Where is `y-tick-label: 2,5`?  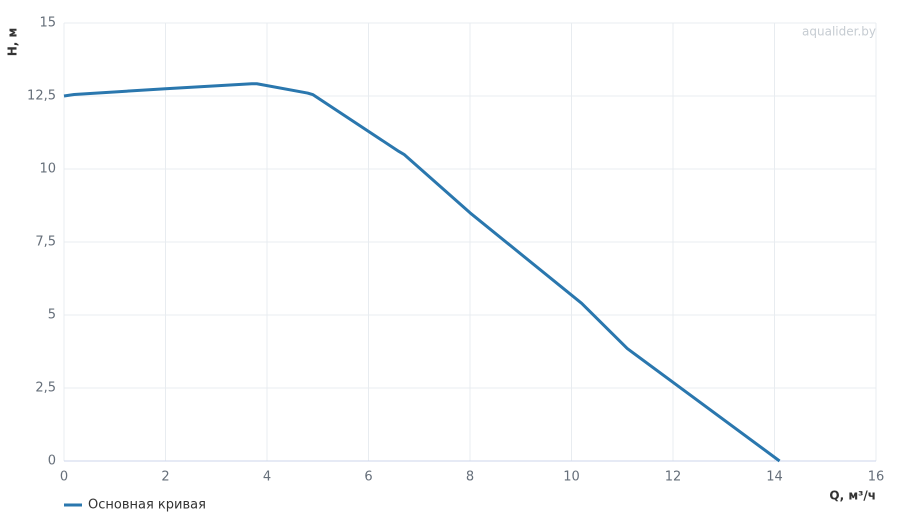
y-tick-label: 2,5 is located at coordinates (45, 388).